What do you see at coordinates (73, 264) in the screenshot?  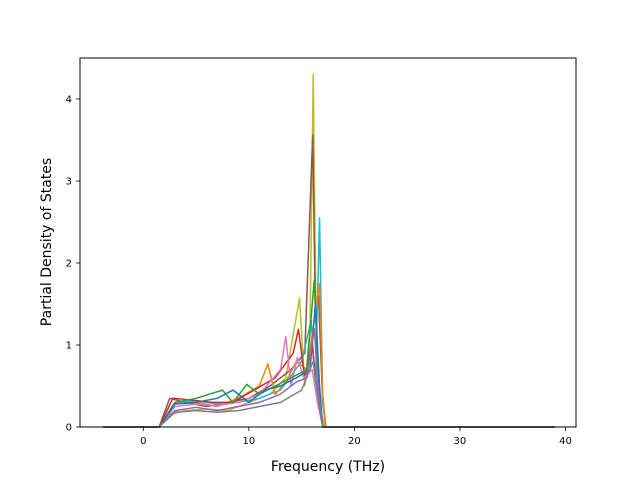 I see `y-axis-ticks: 0 1 2 3 4` at bounding box center [73, 264].